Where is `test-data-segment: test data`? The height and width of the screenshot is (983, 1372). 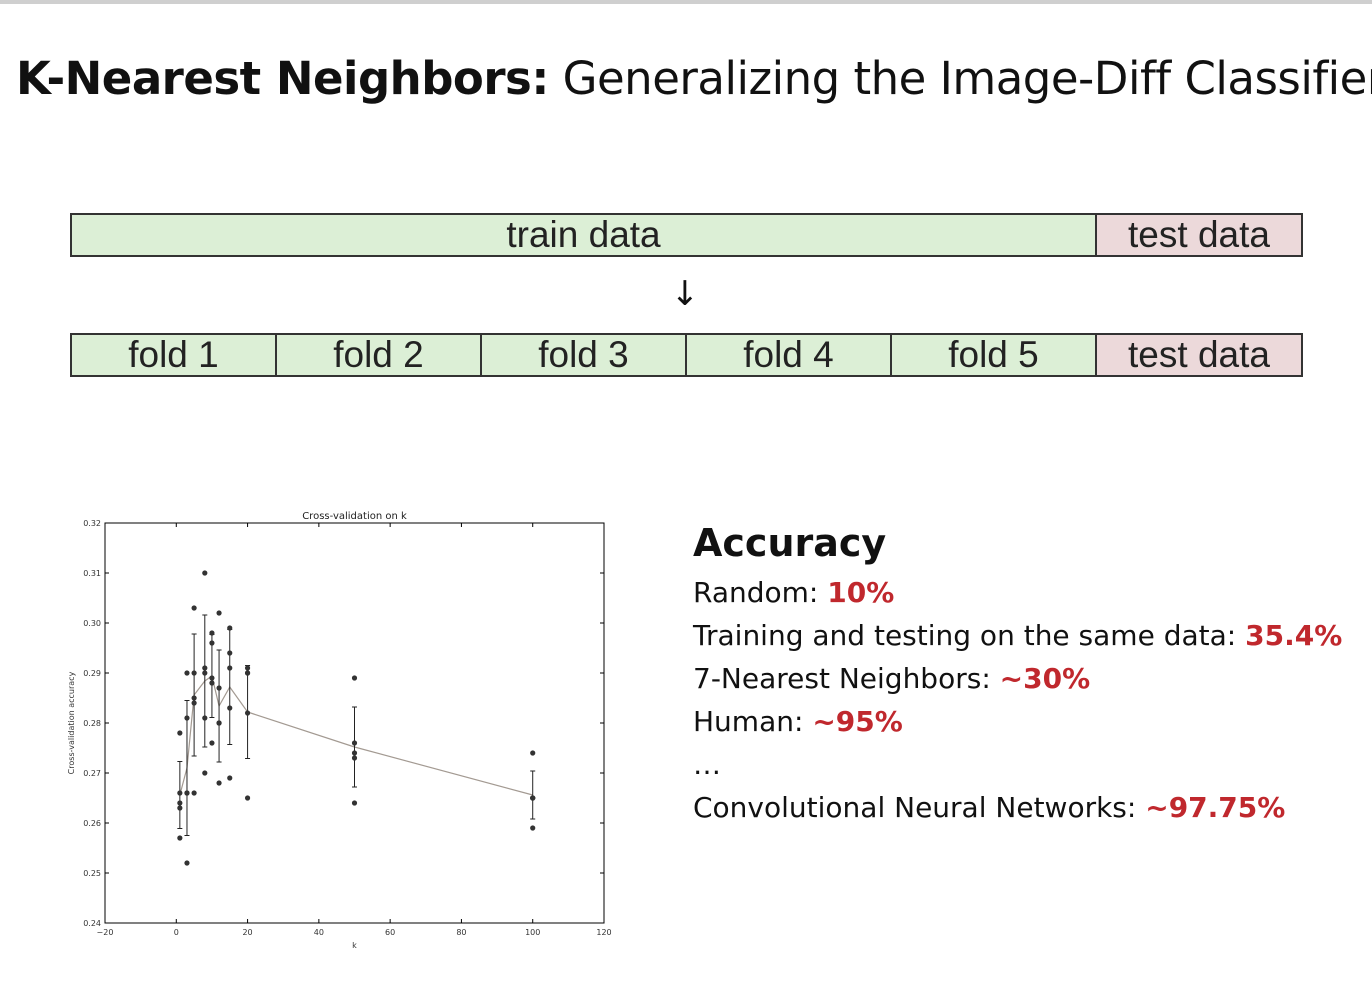 test-data-segment: test data is located at coordinates (1199, 234).